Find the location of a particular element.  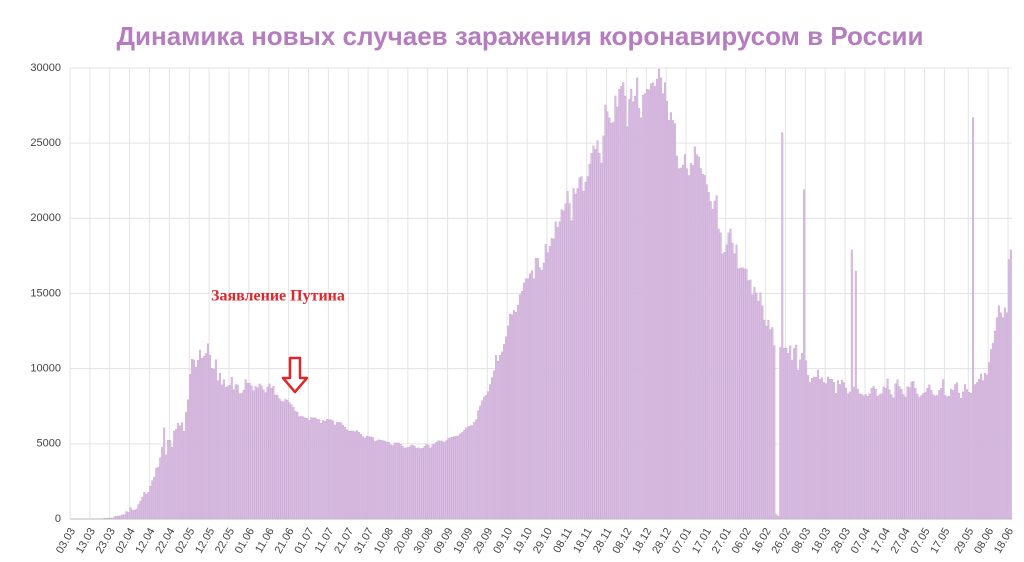

y-tick-label: 25000 is located at coordinates (45, 143).